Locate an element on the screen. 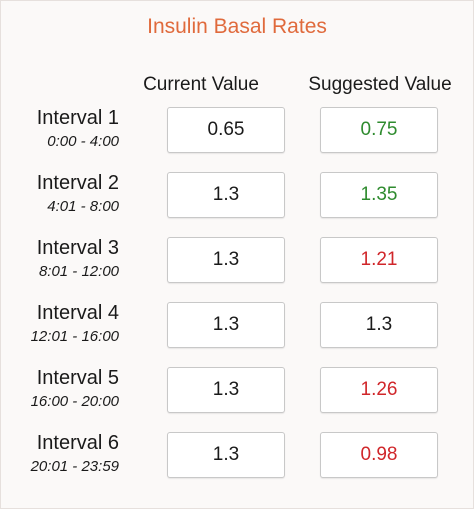  interval-name: Interval 1 is located at coordinates (77, 118).